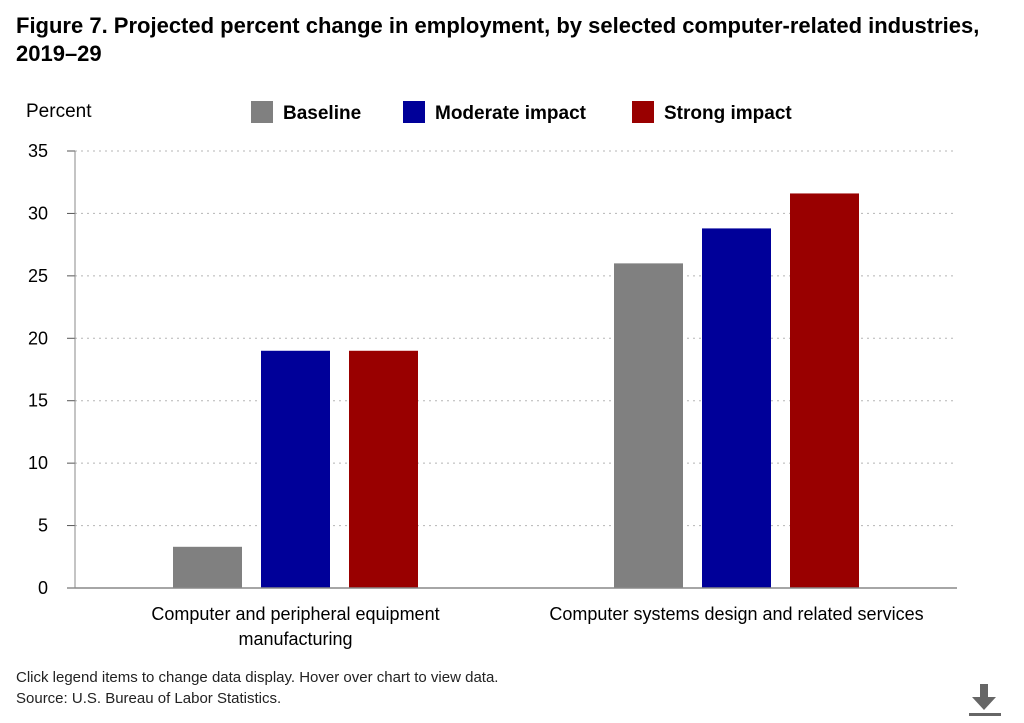 Image resolution: width=1024 pixels, height=723 pixels. What do you see at coordinates (38, 401) in the screenshot?
I see `y-tick-label: 15` at bounding box center [38, 401].